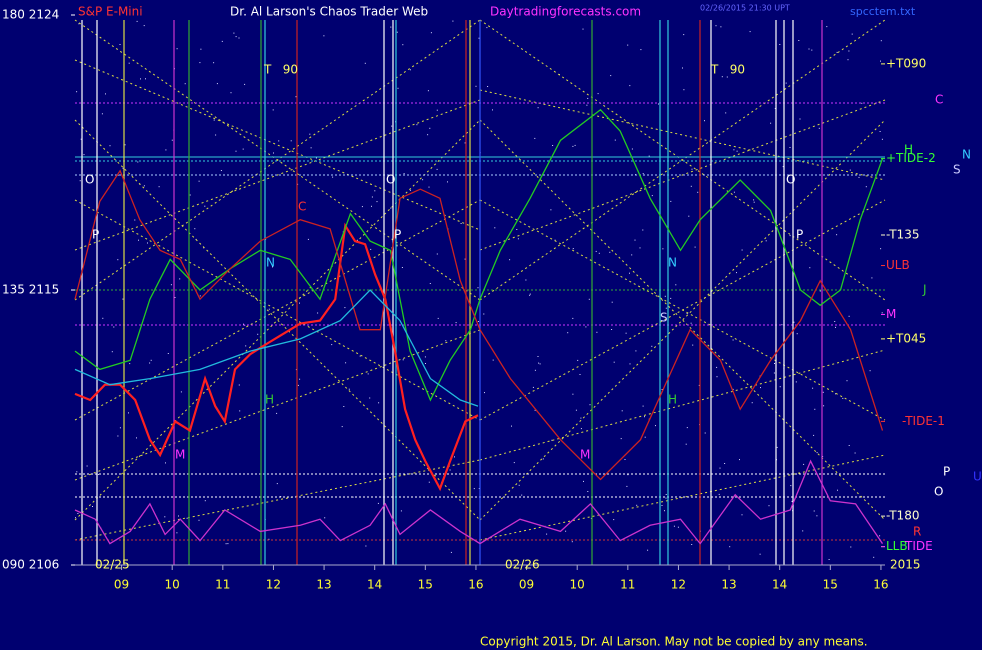 This screenshot has height=650, width=982. I want to click on level-label: -T135, so click(902, 235).